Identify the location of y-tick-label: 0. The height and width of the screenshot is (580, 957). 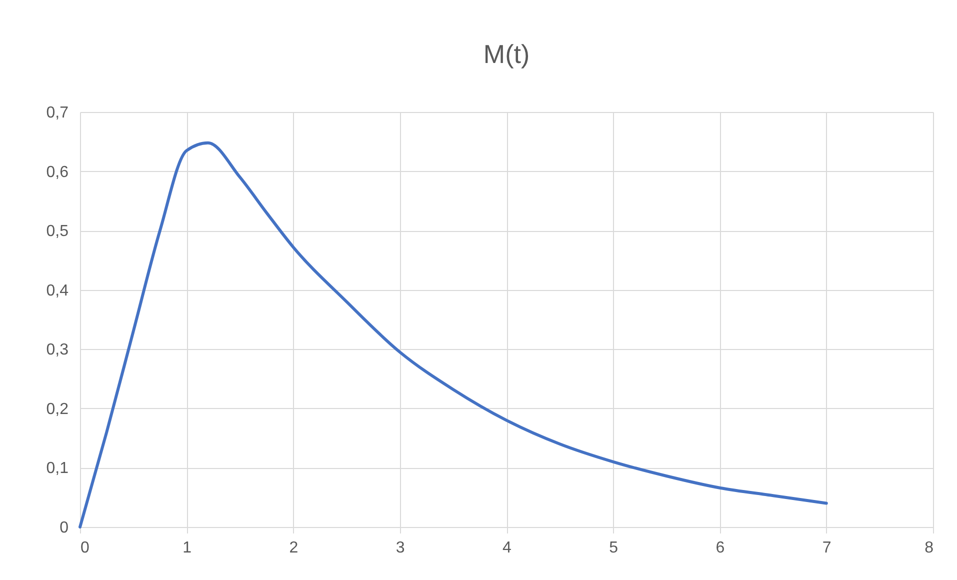
(64, 528).